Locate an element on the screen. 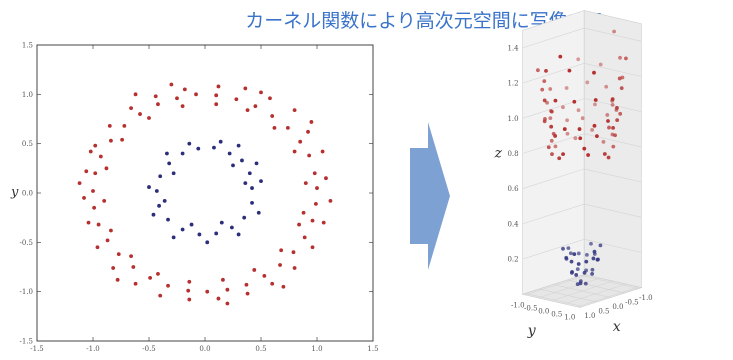 This screenshot has height=360, width=733. z-axis-label: z is located at coordinates (498, 154).